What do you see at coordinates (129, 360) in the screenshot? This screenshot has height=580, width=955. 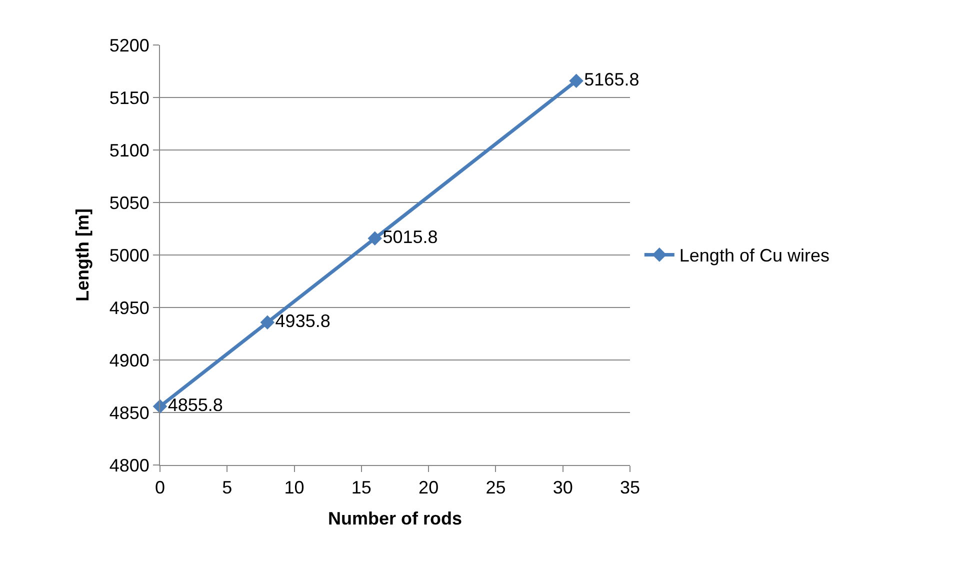 I see `y-tick-label: 4900` at bounding box center [129, 360].